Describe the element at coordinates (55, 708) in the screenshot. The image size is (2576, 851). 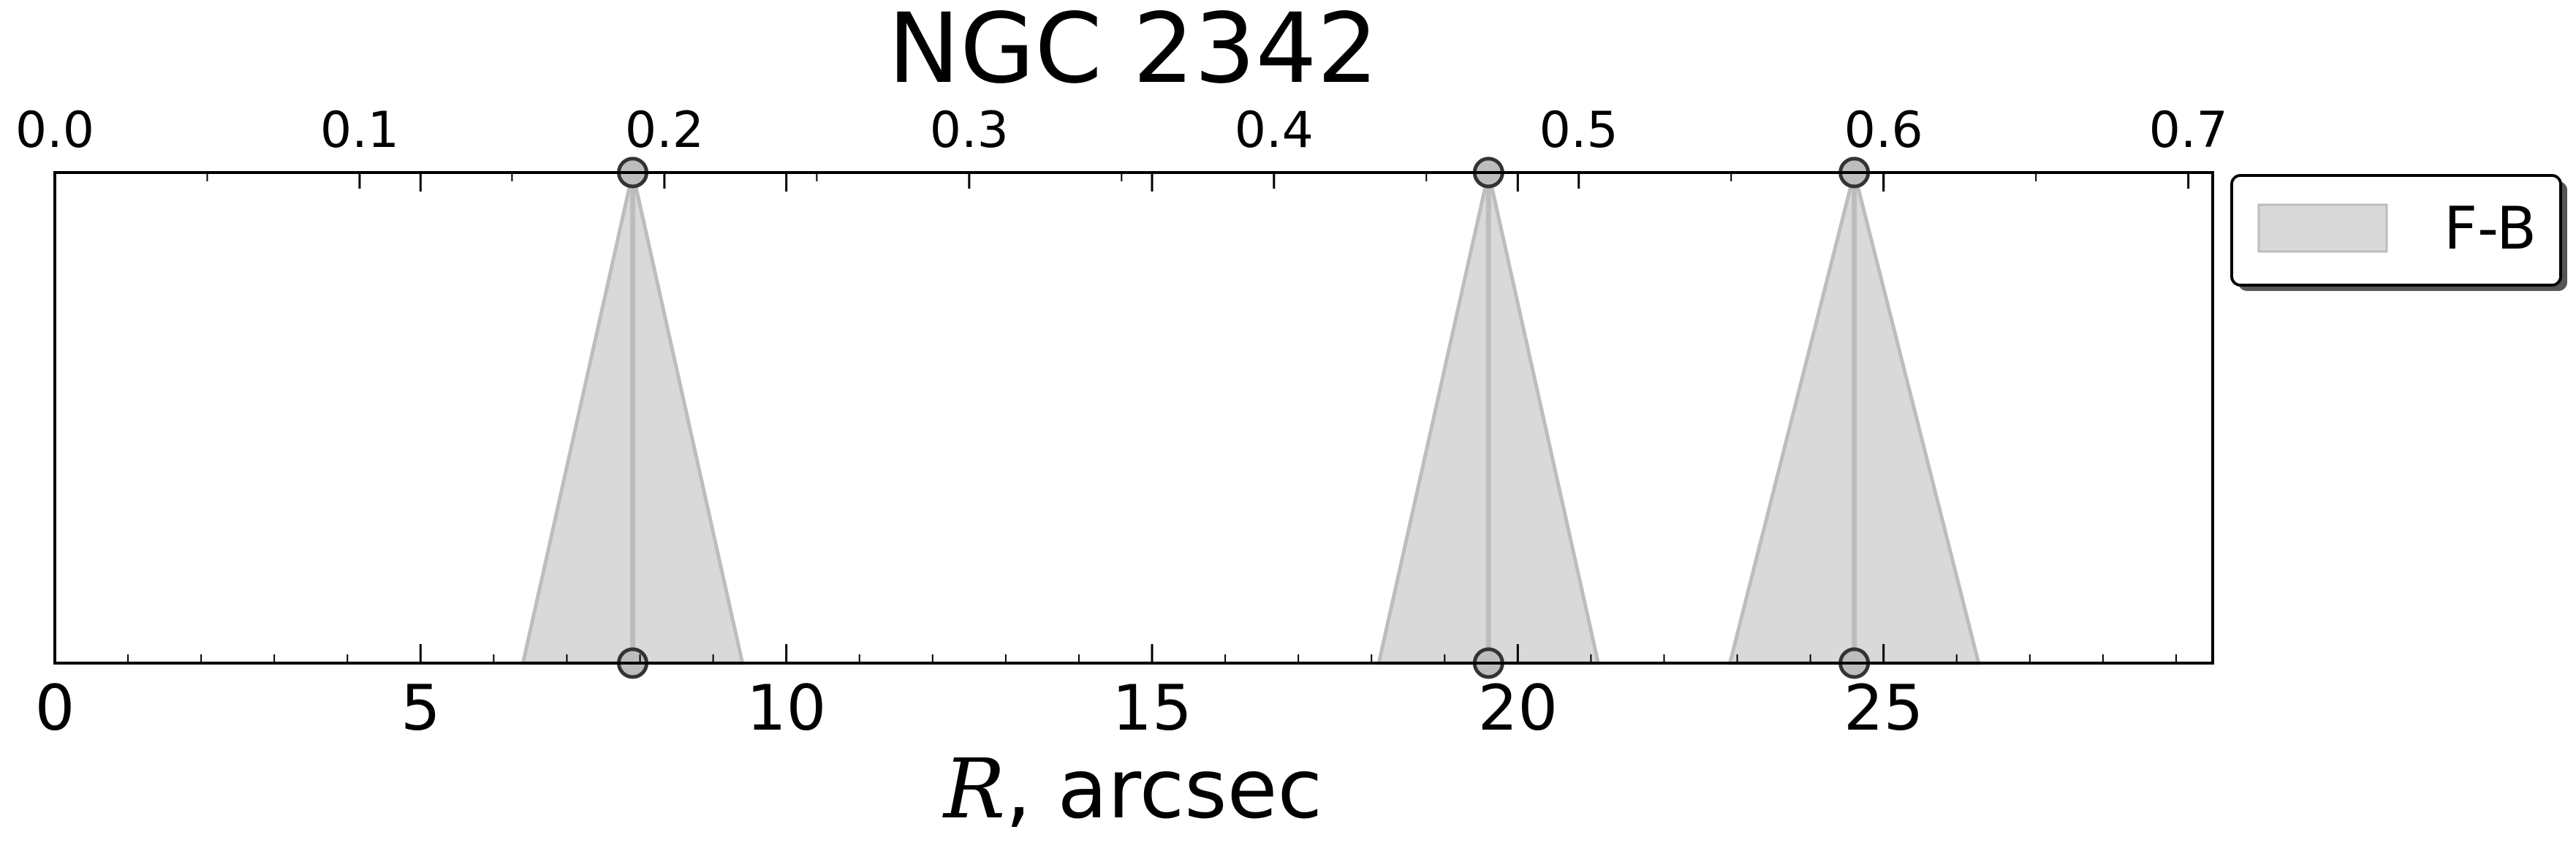
I see `bottom-tick-label: 0` at that location.